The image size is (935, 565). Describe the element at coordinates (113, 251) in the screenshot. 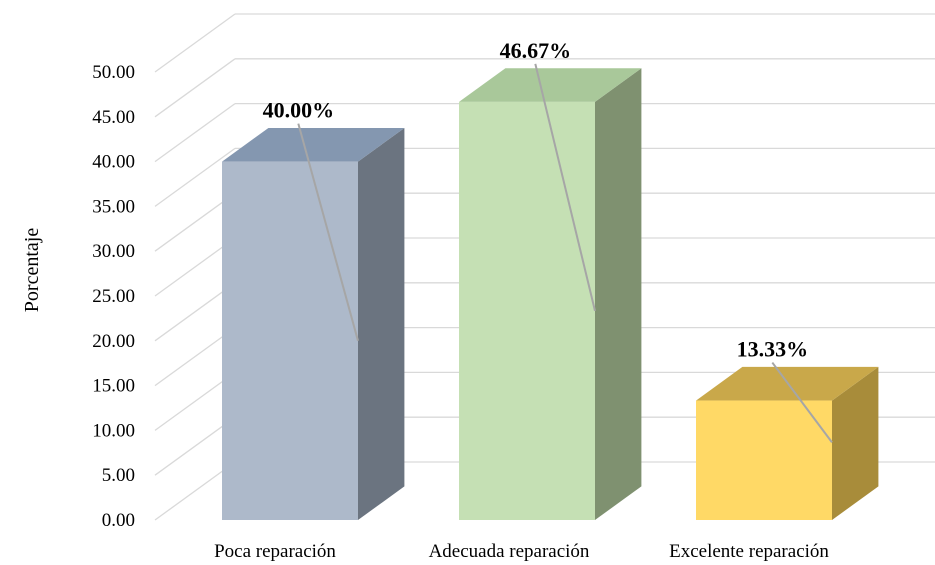

I see `y-tick-label: 30.00` at that location.